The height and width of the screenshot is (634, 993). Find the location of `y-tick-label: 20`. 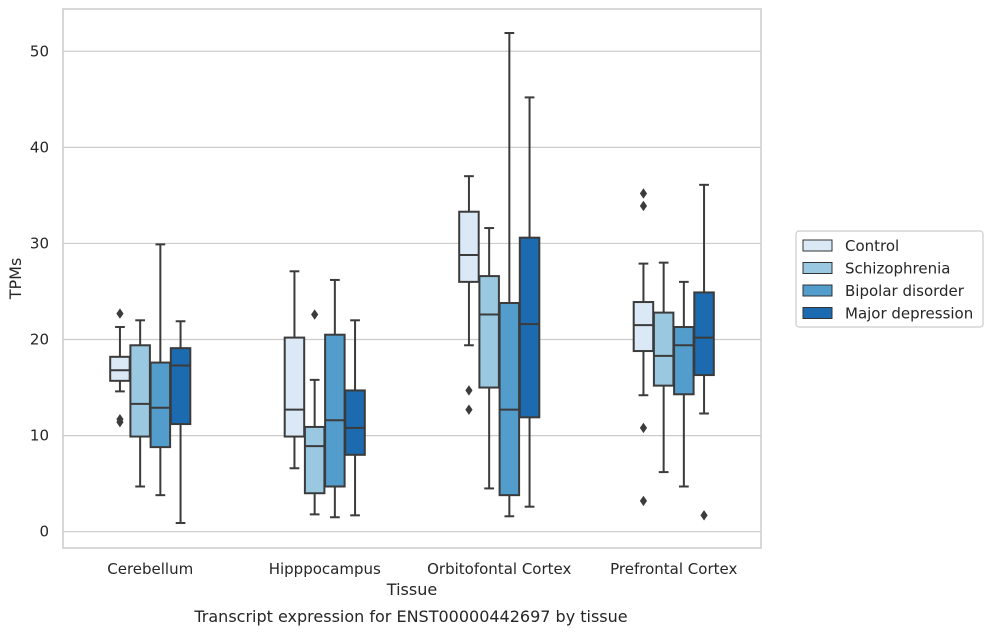

y-tick-label: 20 is located at coordinates (39, 340).